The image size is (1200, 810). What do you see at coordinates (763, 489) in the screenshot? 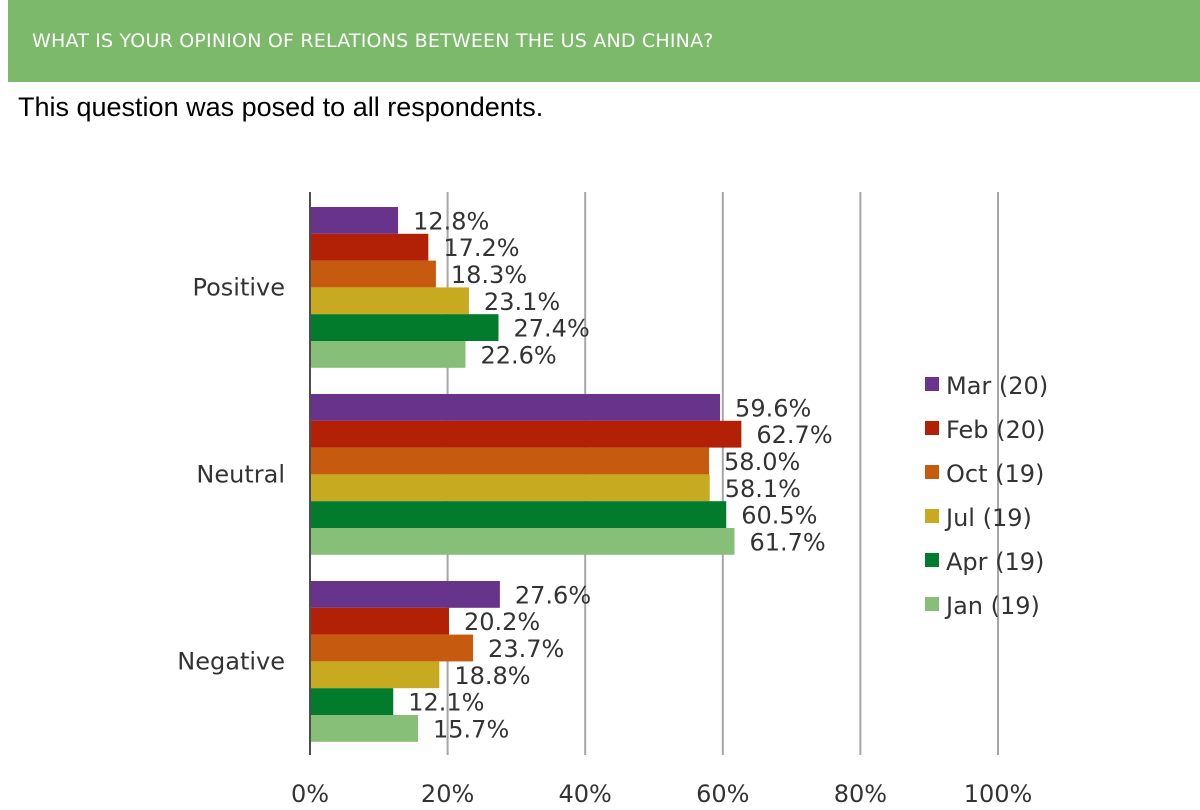
I see `data-label: 58.1%` at bounding box center [763, 489].